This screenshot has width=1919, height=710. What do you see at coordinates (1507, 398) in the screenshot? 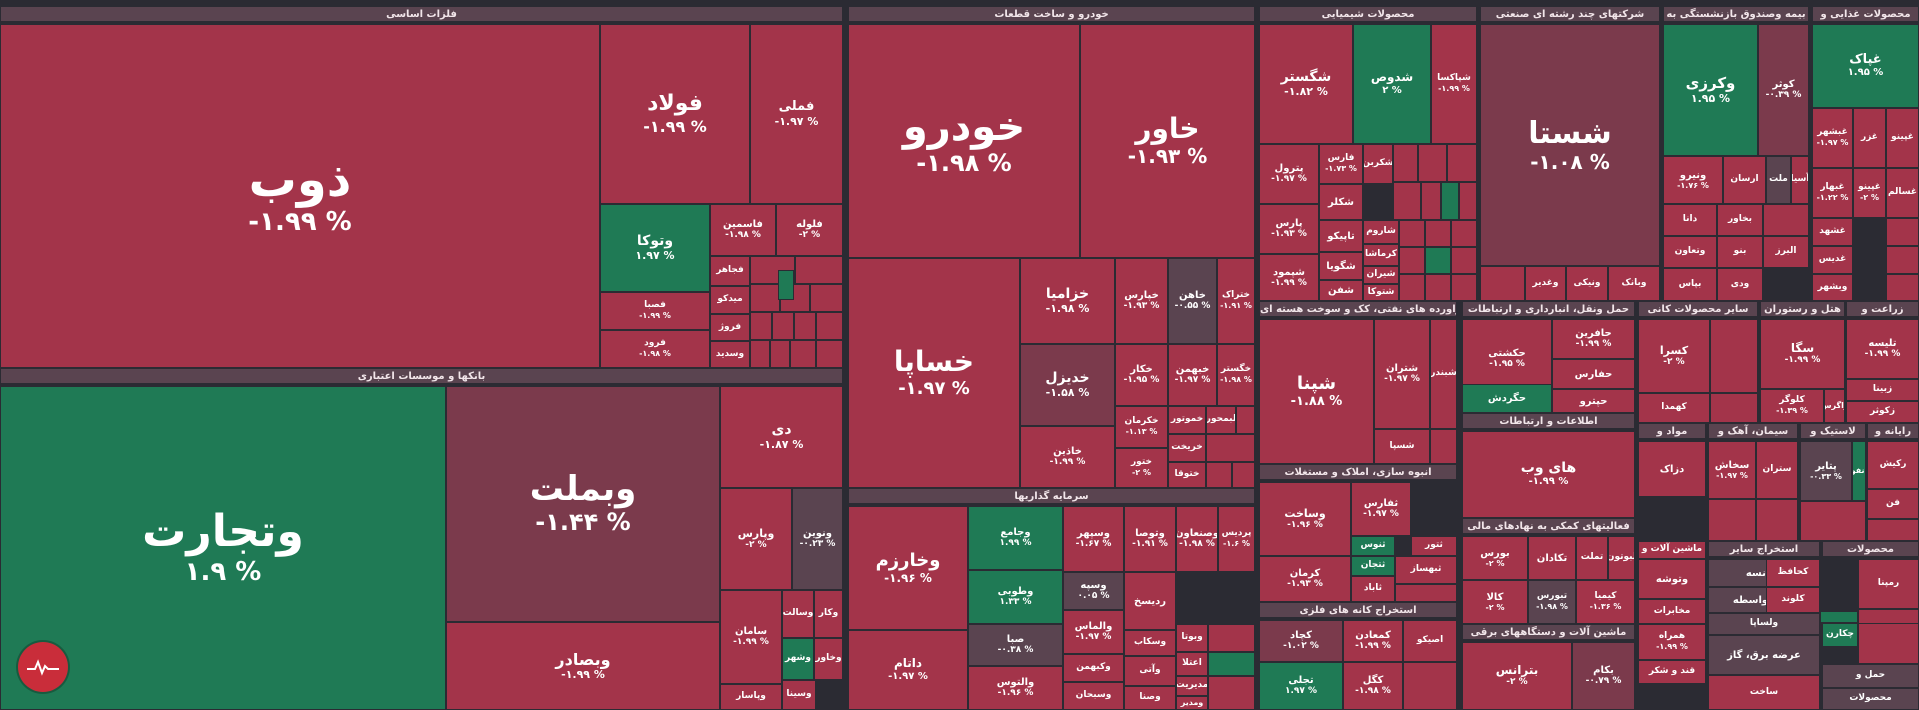
I see `stock-cell: حگردش` at bounding box center [1507, 398].